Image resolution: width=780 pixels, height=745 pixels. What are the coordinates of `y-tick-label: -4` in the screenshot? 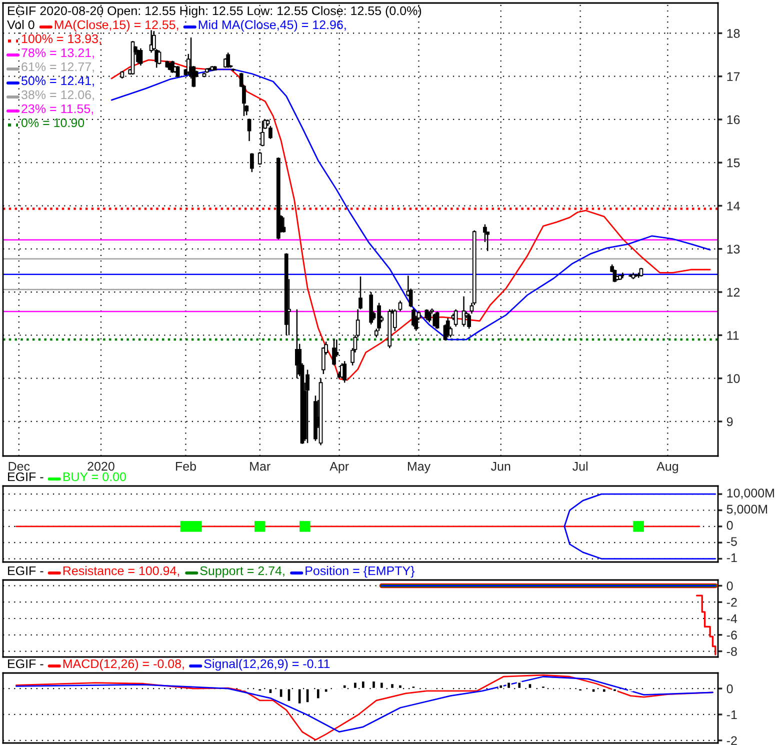 It's located at (732, 619).